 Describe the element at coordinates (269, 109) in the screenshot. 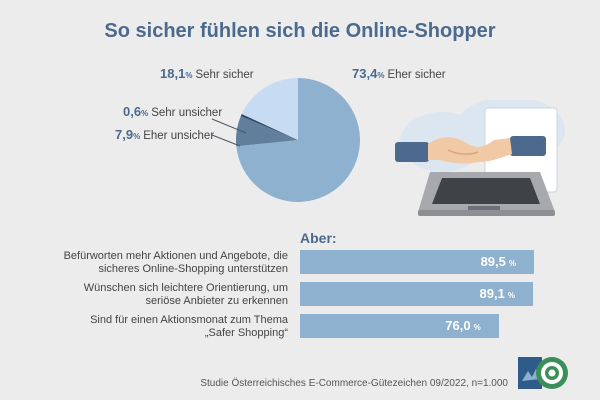

I see `pie-slice-sehr-sicher` at that location.